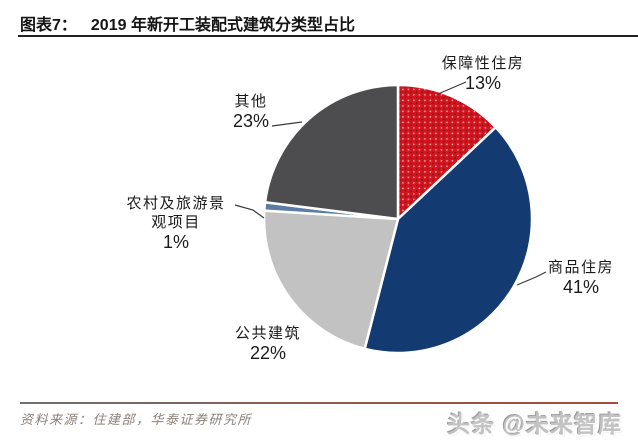 This screenshot has width=638, height=443. Describe the element at coordinates (483, 83) in the screenshot. I see `callout-percent: 13%` at that location.